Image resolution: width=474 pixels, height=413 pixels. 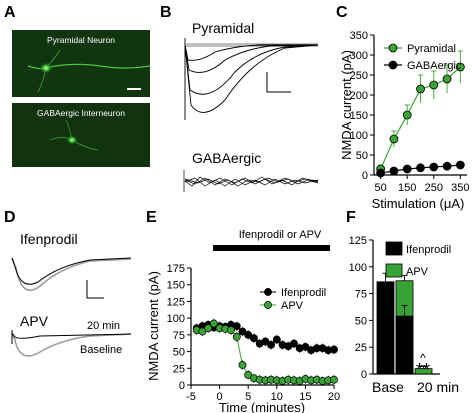 I want to click on panel-label-F: F, so click(x=351, y=217).